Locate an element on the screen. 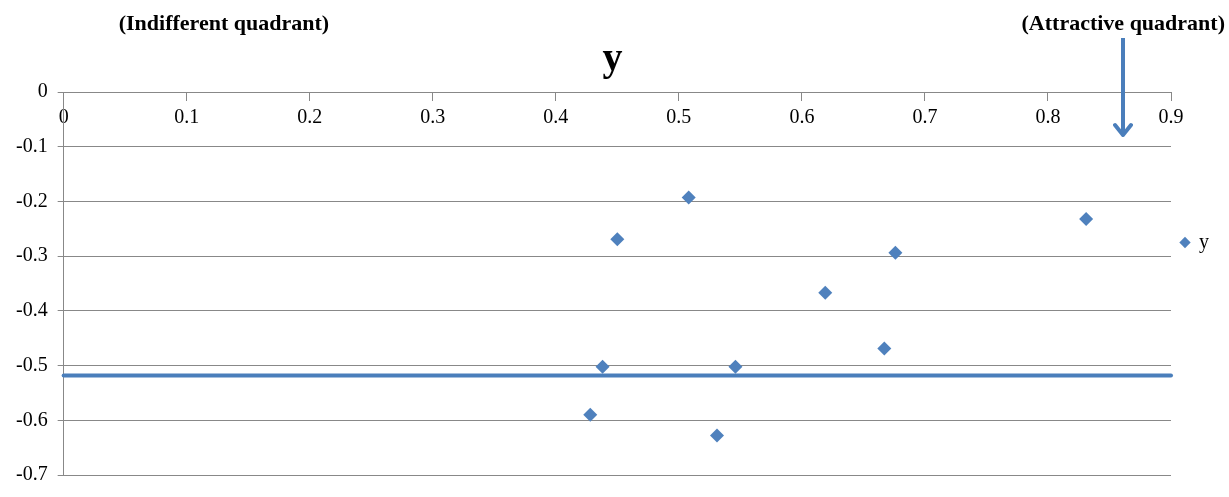 The image size is (1229, 497). x-tick-label: 0.2 is located at coordinates (310, 116).